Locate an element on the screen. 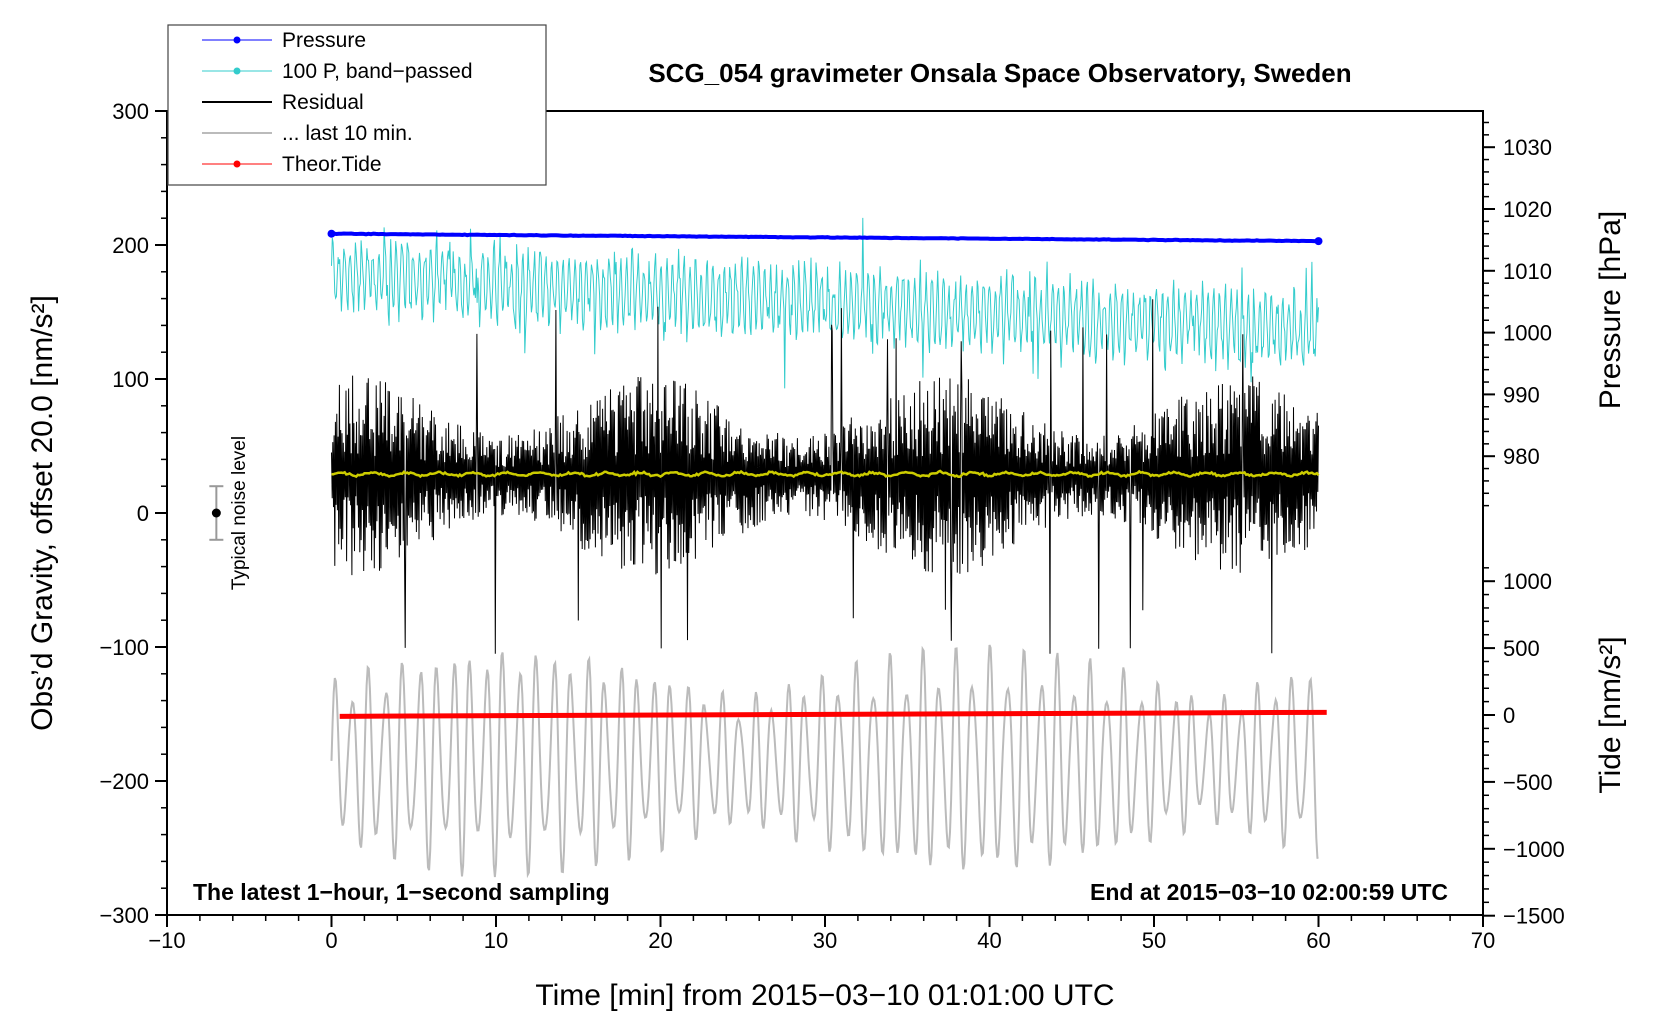 The image size is (1660, 1020). series-band-passed-pressure is located at coordinates (825, 303).